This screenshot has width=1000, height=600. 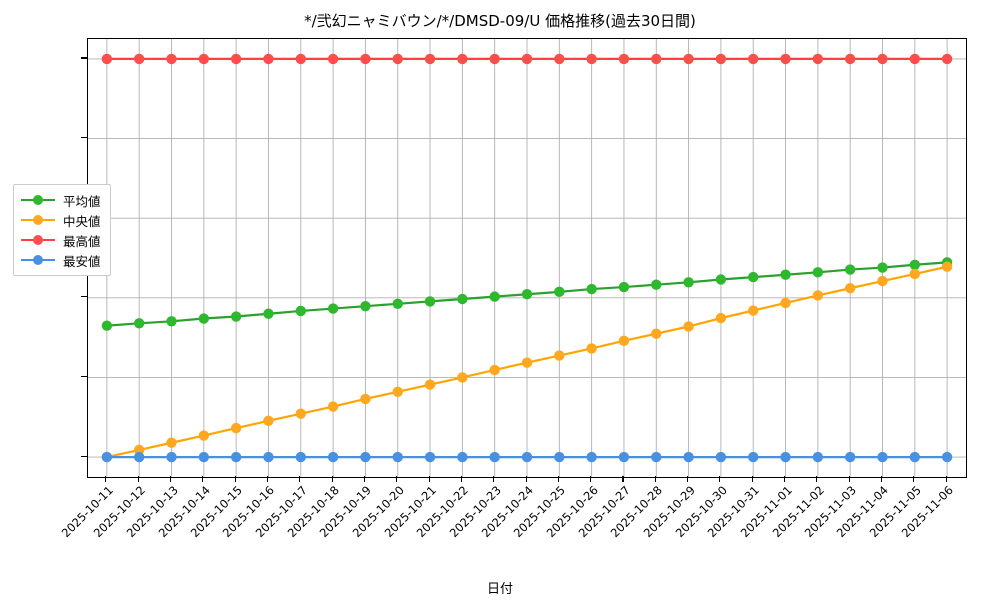 What do you see at coordinates (499, 589) in the screenshot?
I see `x-axis-label: 日付` at bounding box center [499, 589].